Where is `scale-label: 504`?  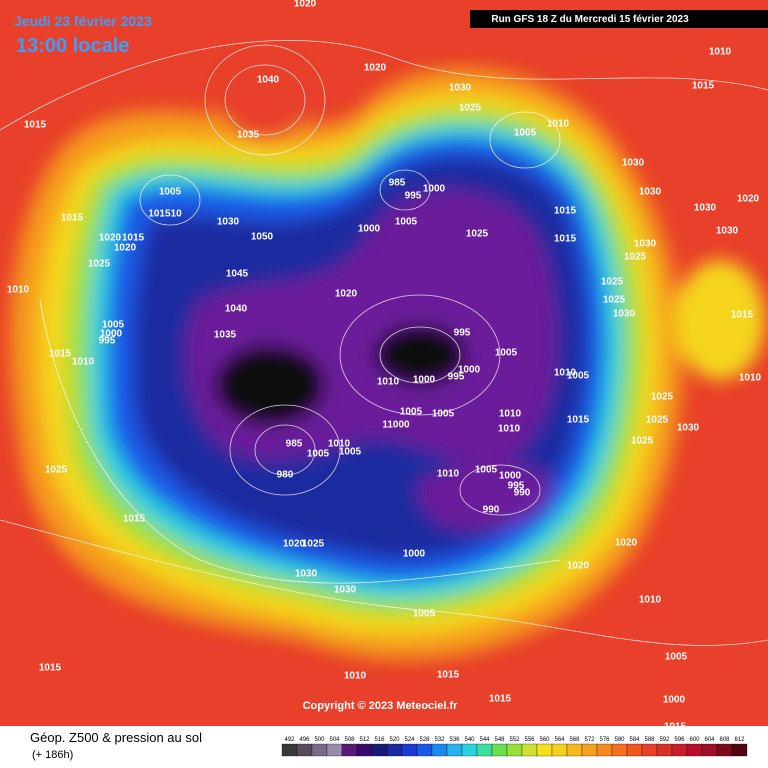
scale-label: 504 is located at coordinates (334, 740).